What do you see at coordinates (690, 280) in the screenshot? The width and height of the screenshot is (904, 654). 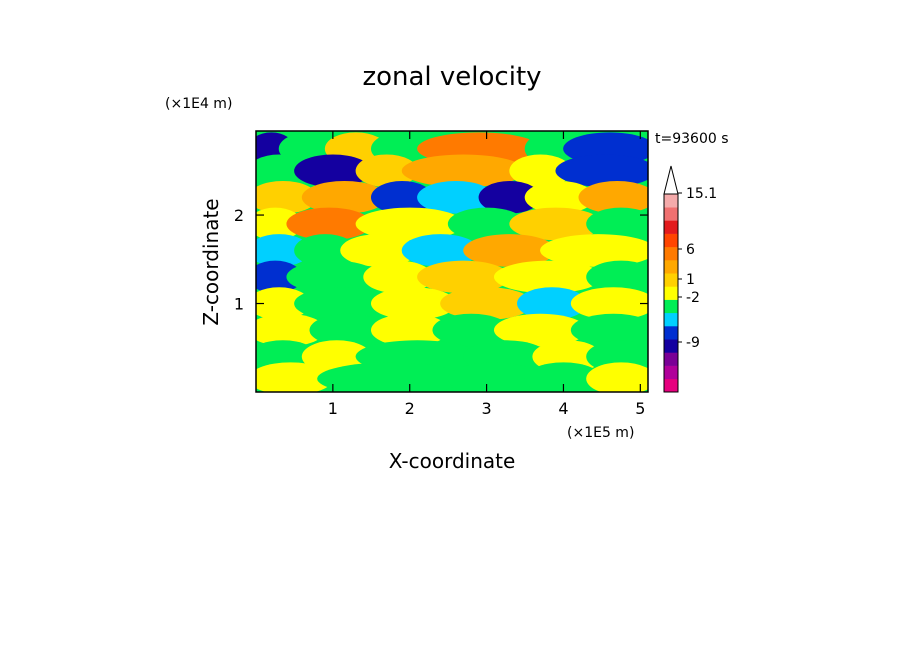 I see `colorbar-label: 1` at bounding box center [690, 280].